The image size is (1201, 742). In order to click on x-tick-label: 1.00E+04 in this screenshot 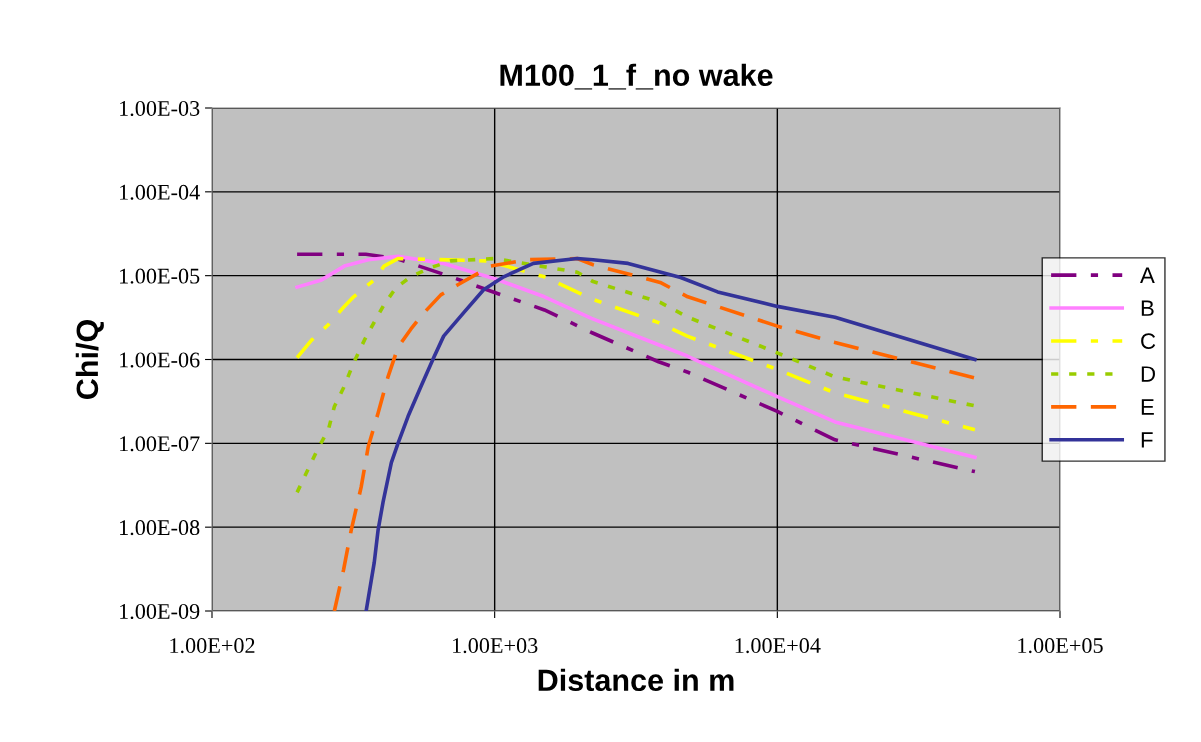, I will do `click(778, 646)`.